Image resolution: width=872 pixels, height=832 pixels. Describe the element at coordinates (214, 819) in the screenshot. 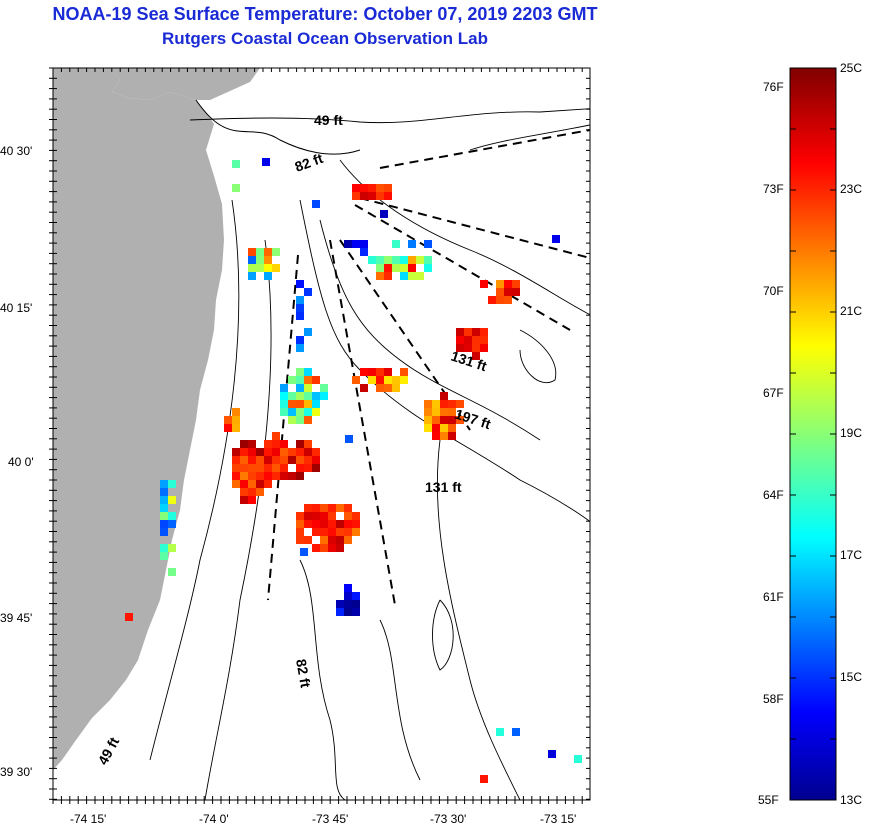

I see `lon-label-2: -74 0'` at that location.